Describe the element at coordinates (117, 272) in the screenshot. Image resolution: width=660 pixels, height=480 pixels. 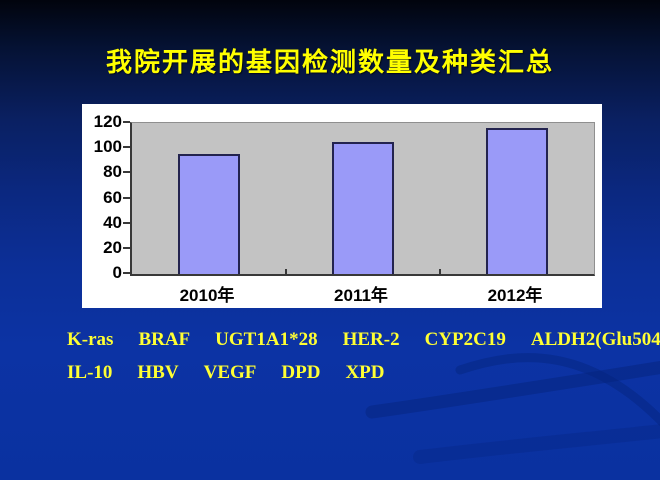
I see `y-axis-label: 0` at that location.